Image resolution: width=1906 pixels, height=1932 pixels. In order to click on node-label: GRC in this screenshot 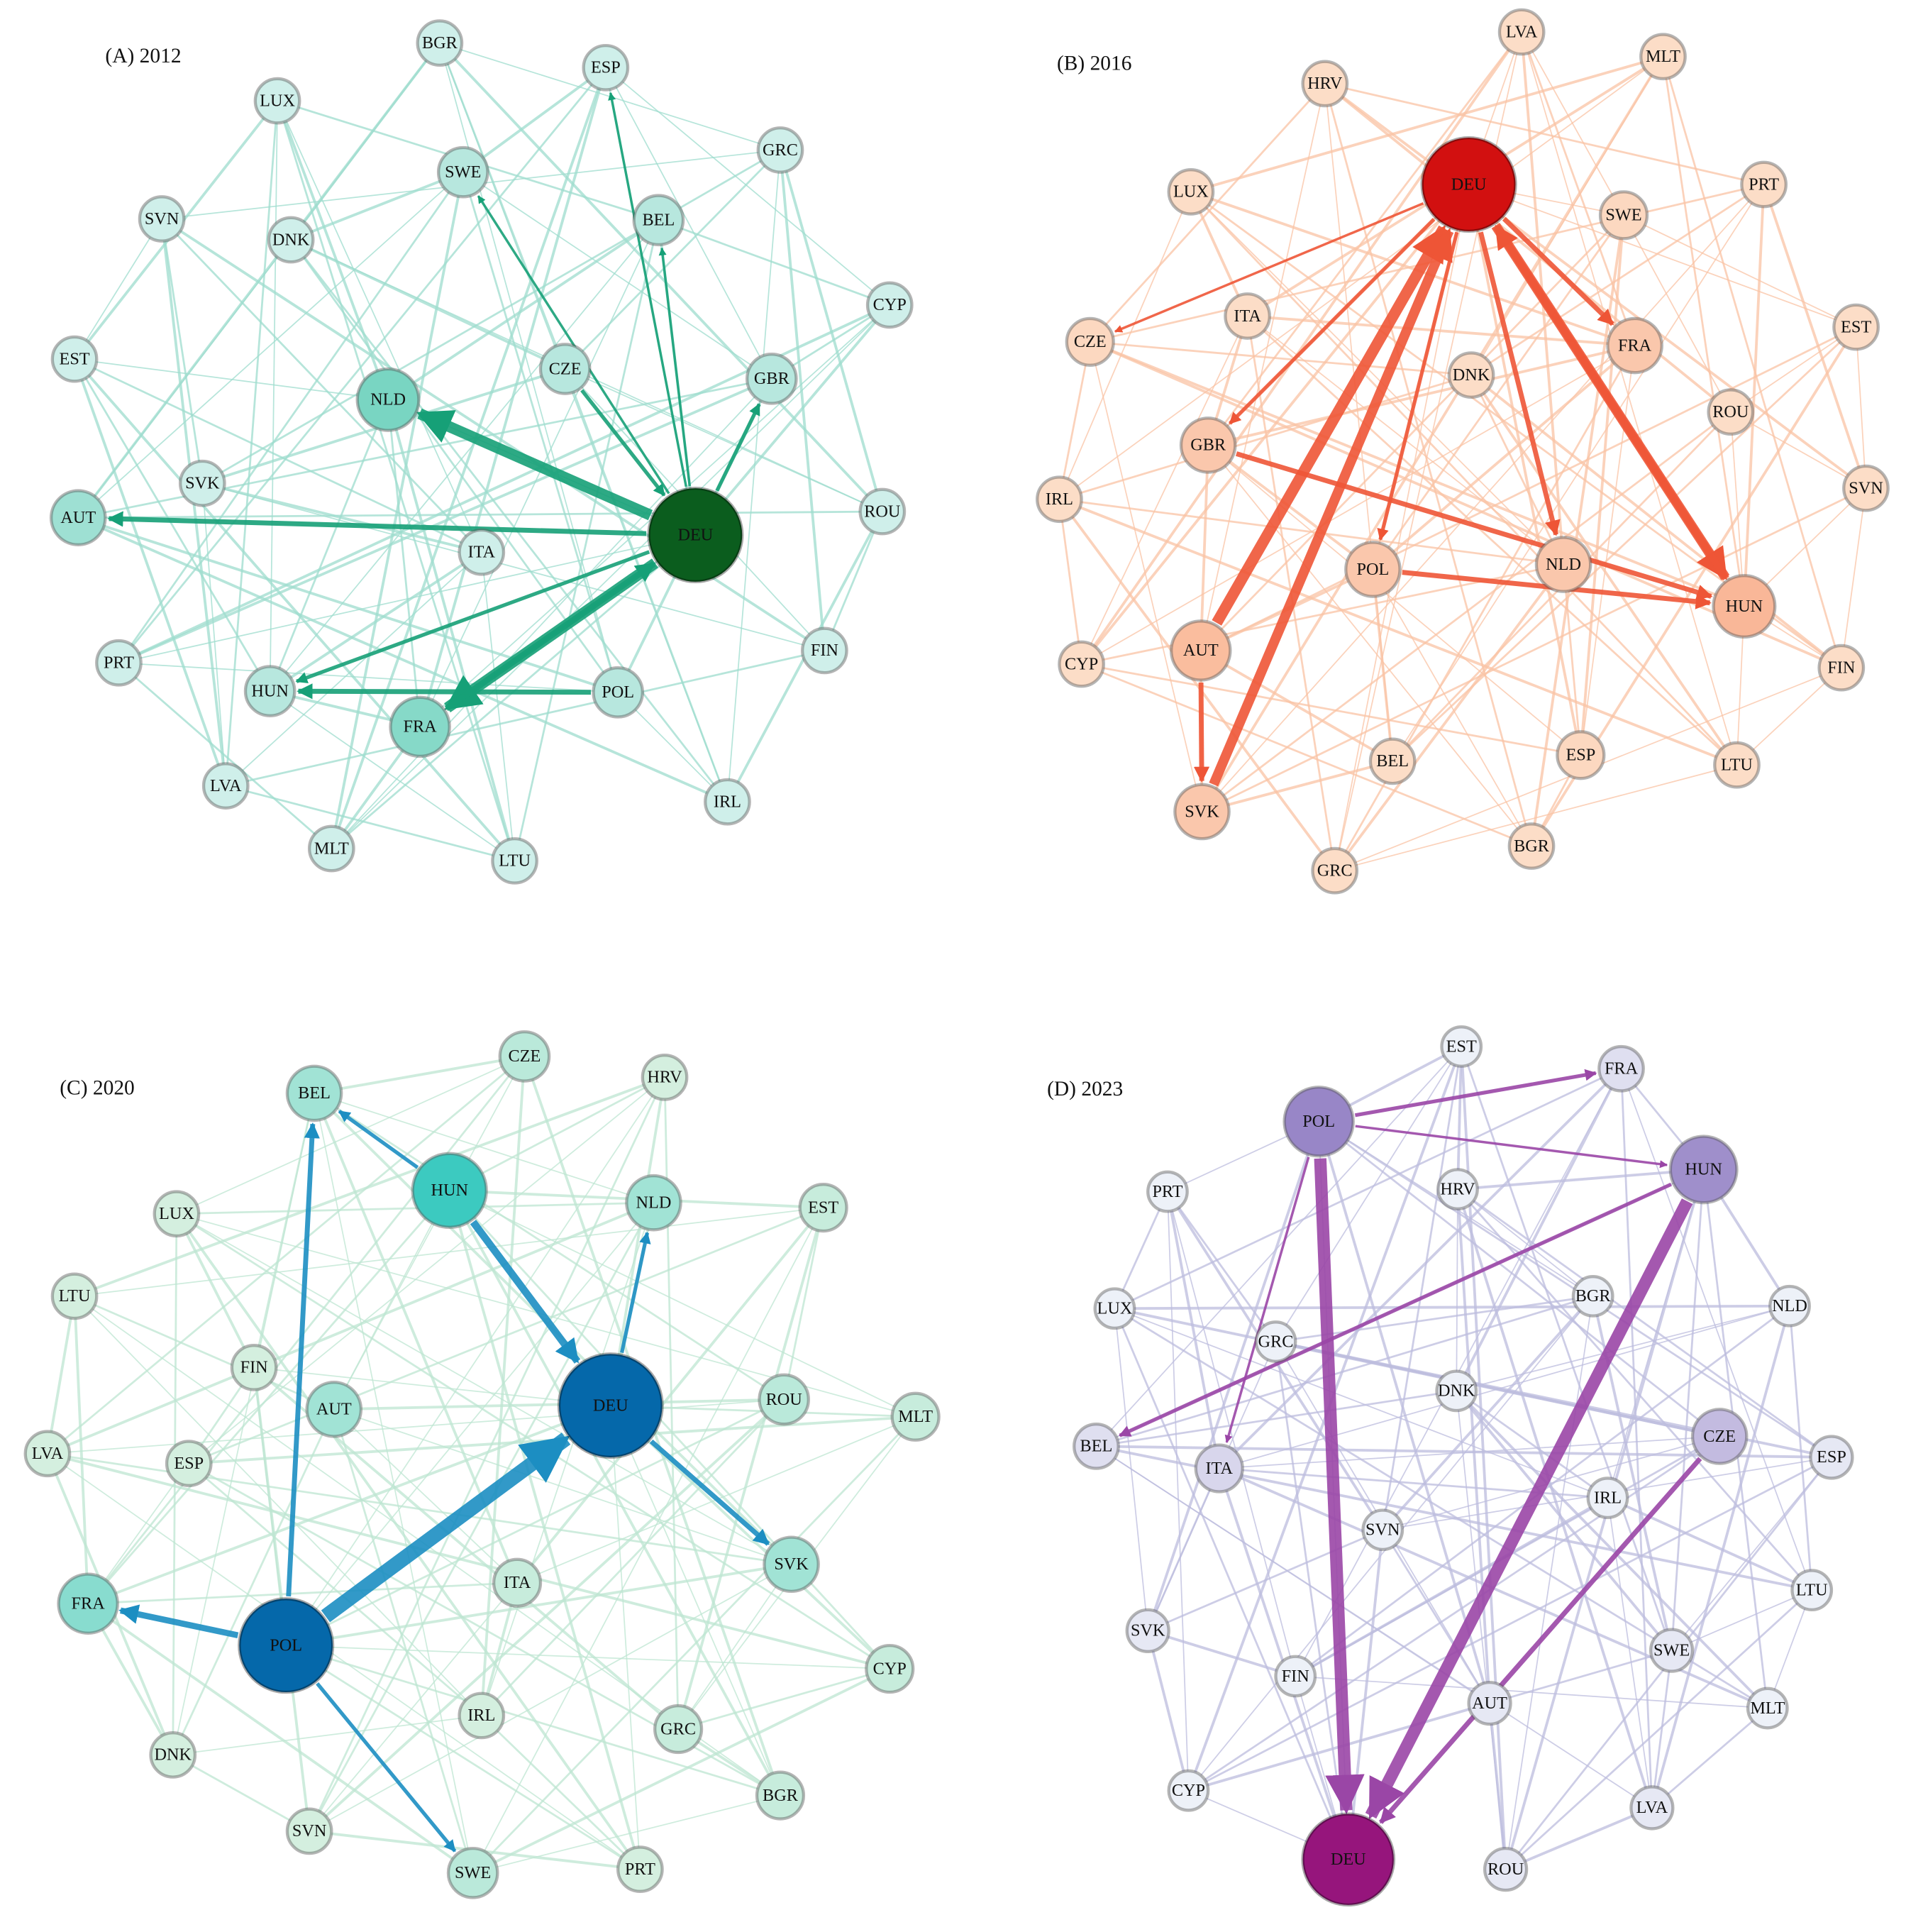, I will do `click(1276, 1341)`.